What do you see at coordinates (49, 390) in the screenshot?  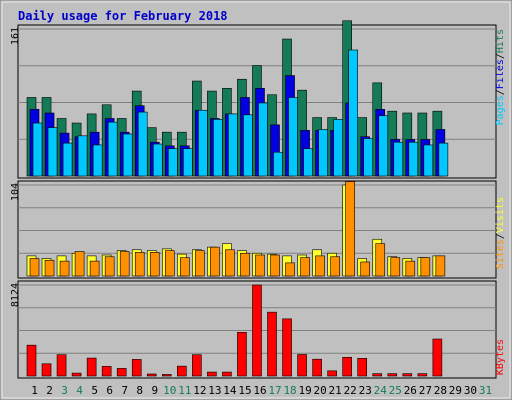 I see `x-tick-label: 2` at bounding box center [49, 390].